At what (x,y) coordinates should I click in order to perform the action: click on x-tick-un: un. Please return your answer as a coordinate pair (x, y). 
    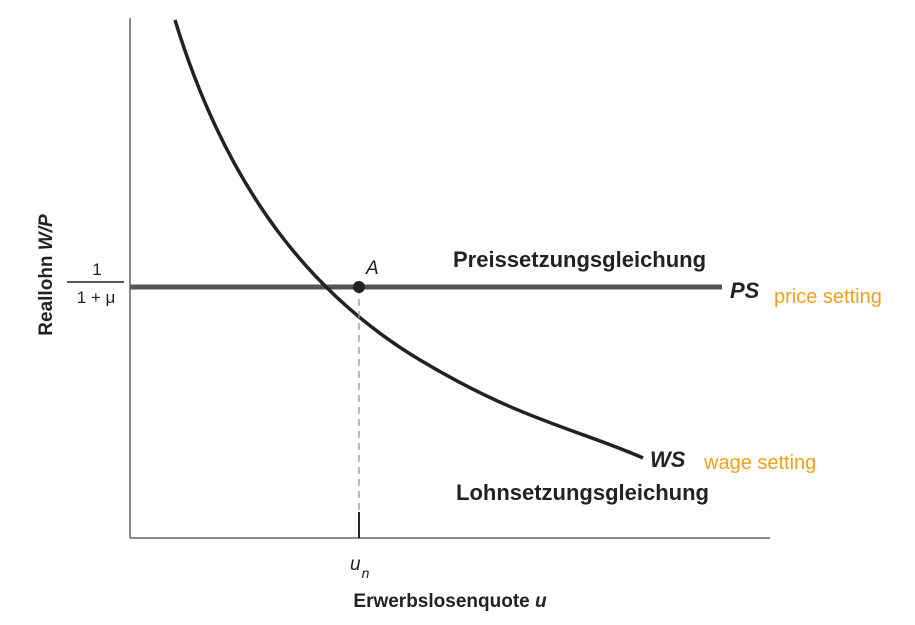
    Looking at the image, I should click on (360, 567).